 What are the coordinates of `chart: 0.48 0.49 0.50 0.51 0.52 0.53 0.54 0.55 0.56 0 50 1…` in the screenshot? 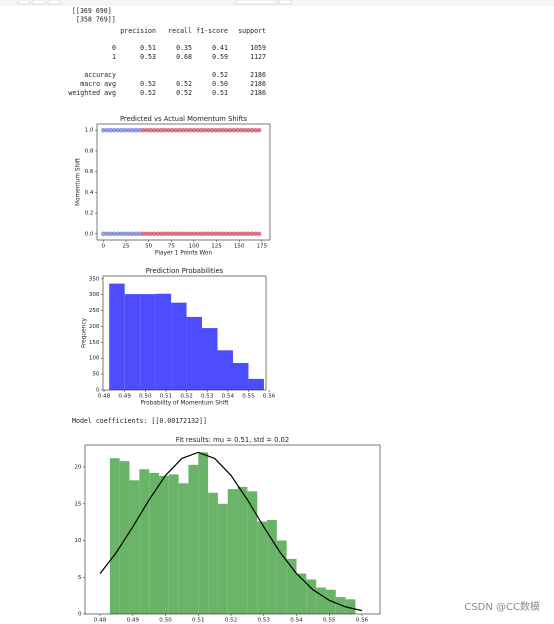 It's located at (179, 337).